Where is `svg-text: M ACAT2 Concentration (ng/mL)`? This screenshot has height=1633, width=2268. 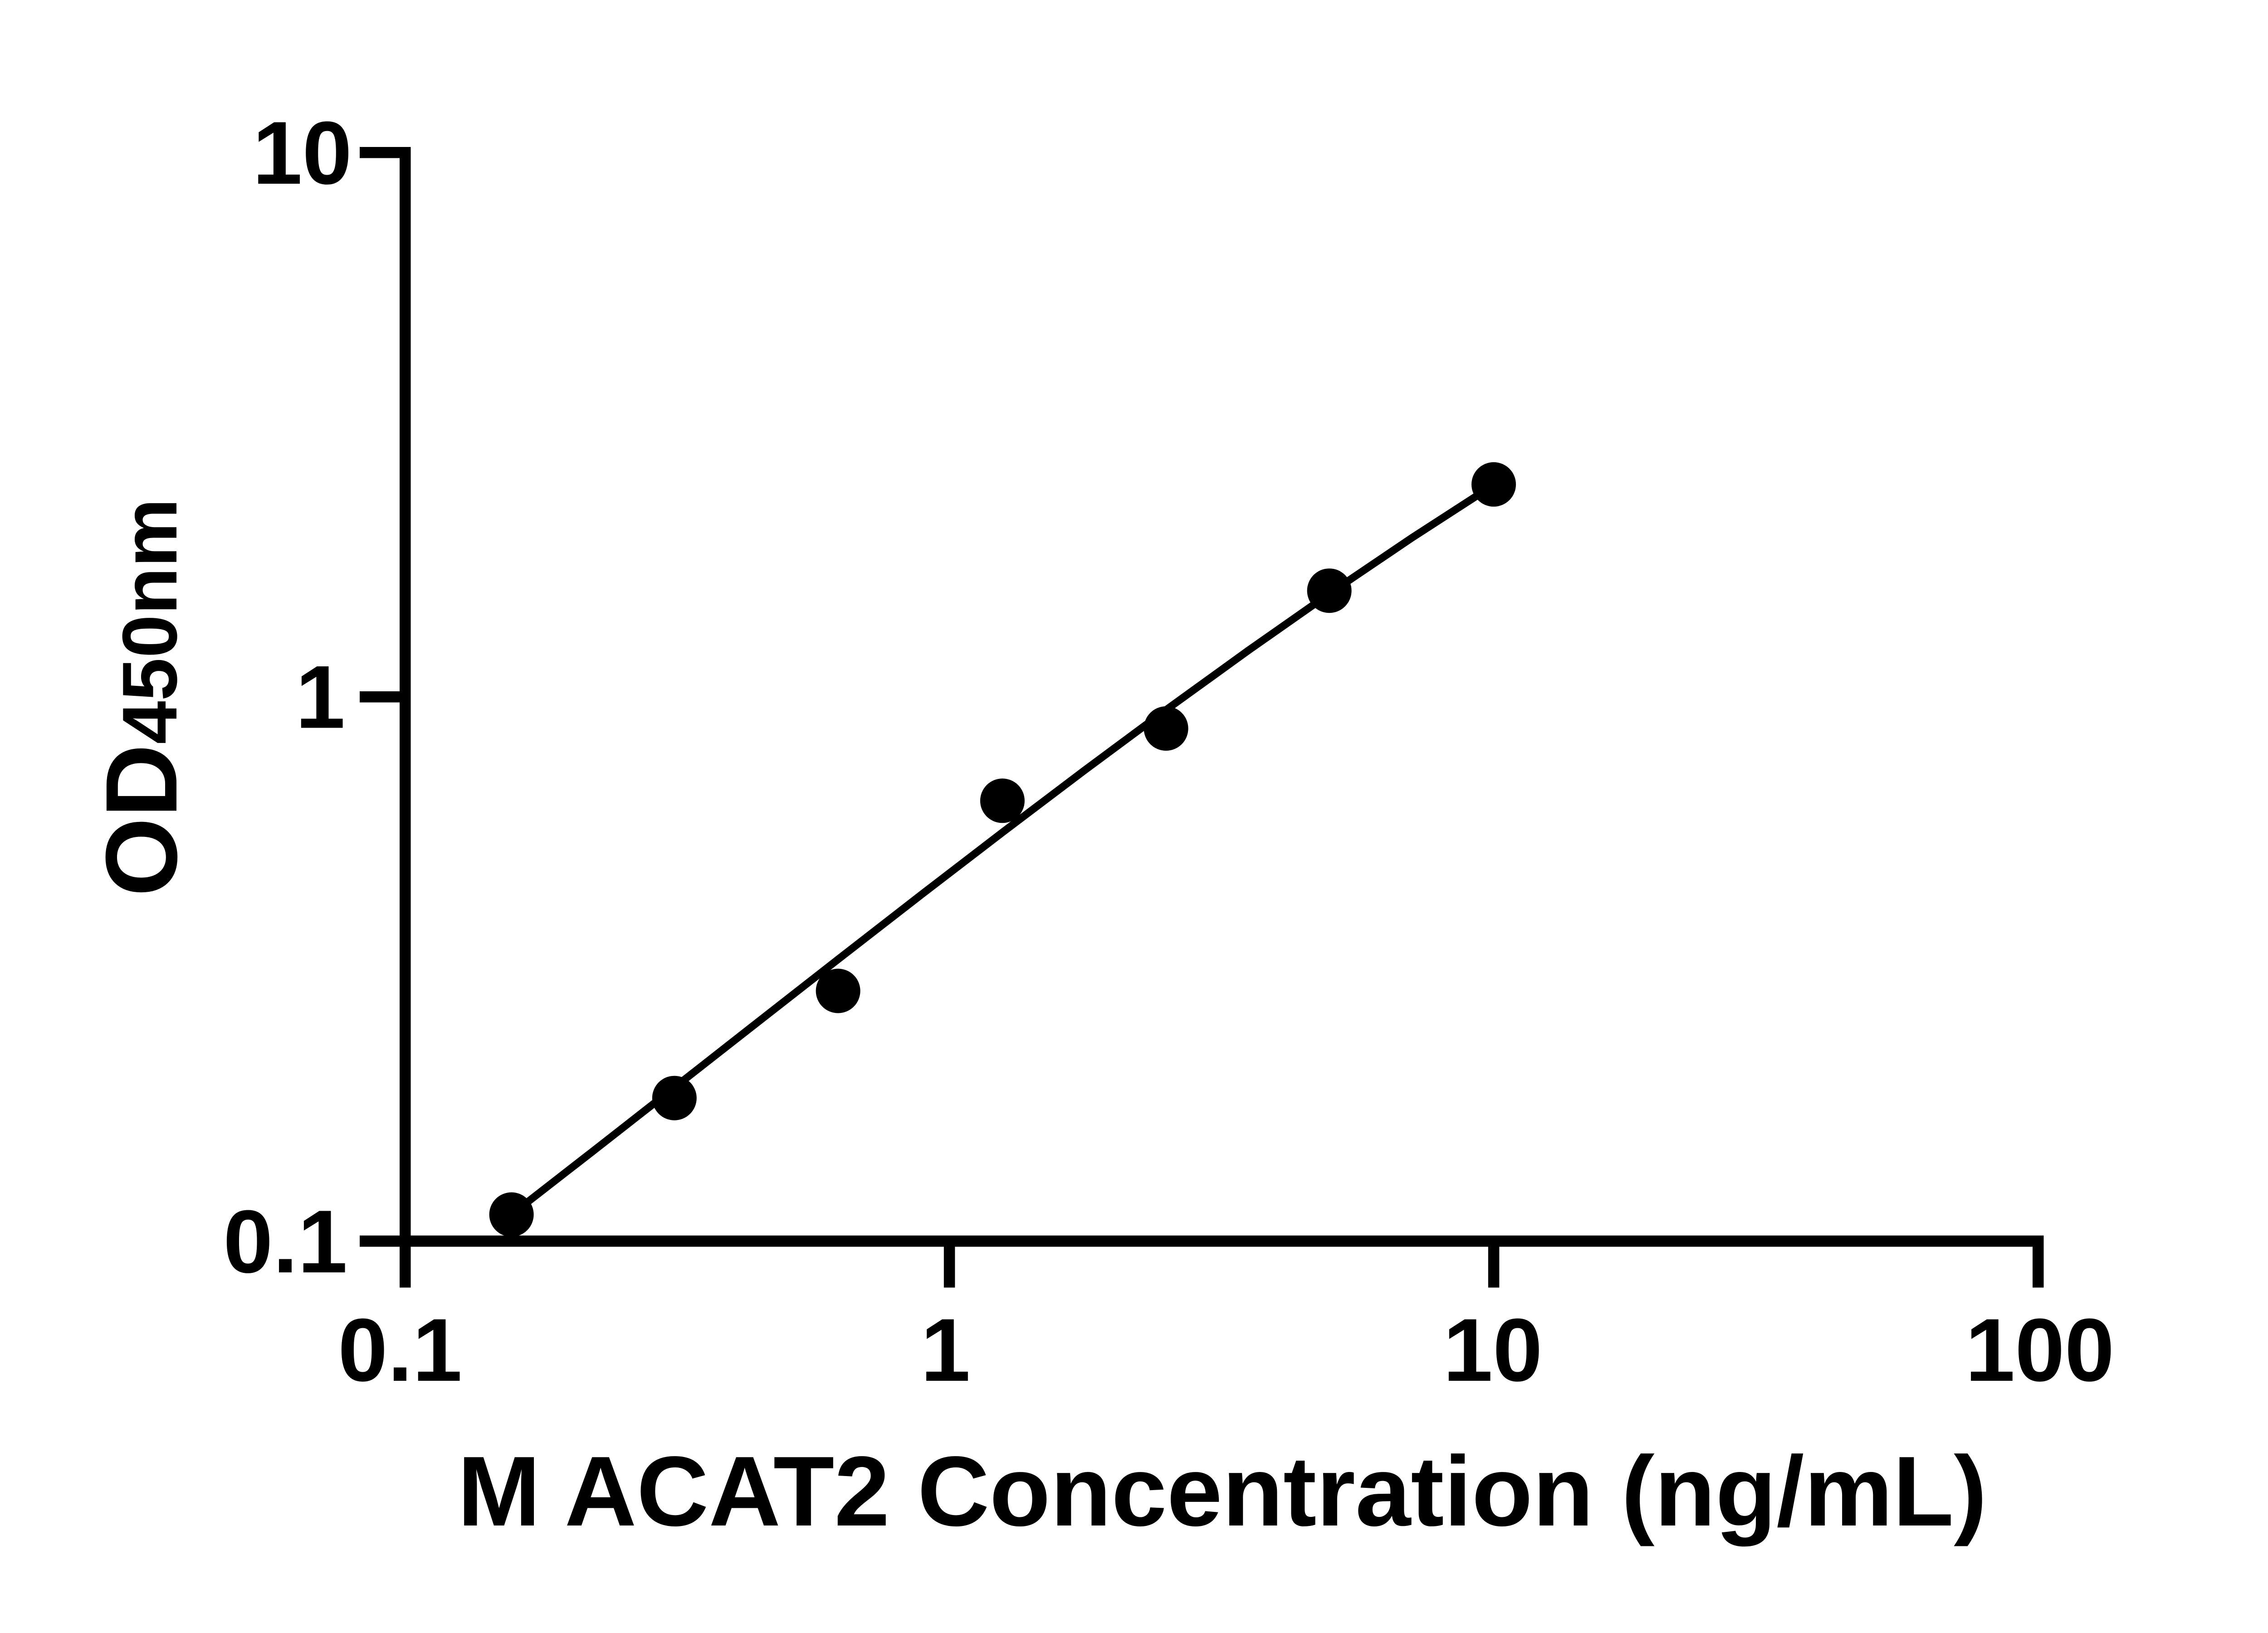 svg-text: M ACAT2 Concentration (ng/mL) is located at coordinates (1223, 1491).